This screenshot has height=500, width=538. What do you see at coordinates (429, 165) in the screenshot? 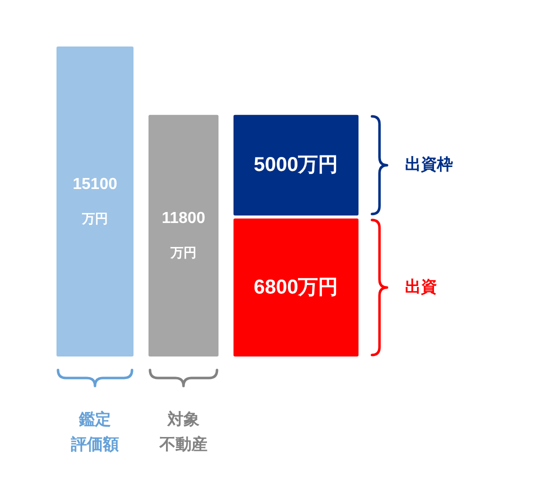
I see `text: 出資枠` at bounding box center [429, 165].